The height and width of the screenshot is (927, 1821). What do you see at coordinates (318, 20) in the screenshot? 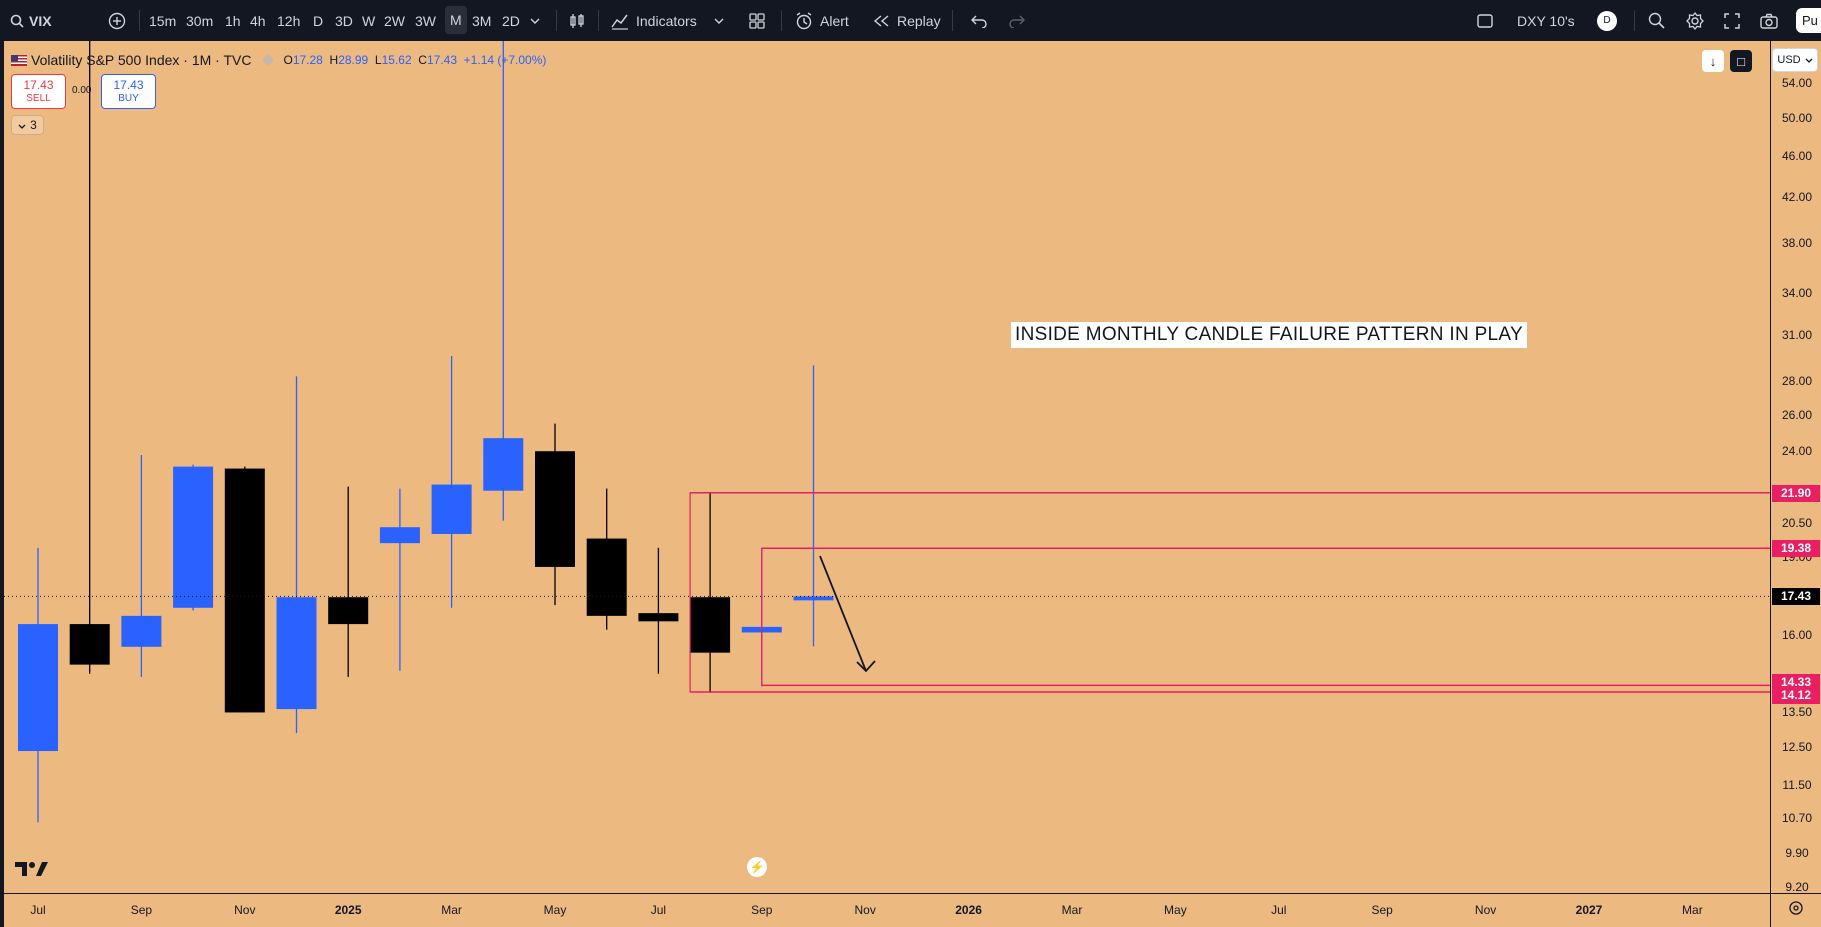
I see `interval-d: D` at bounding box center [318, 20].